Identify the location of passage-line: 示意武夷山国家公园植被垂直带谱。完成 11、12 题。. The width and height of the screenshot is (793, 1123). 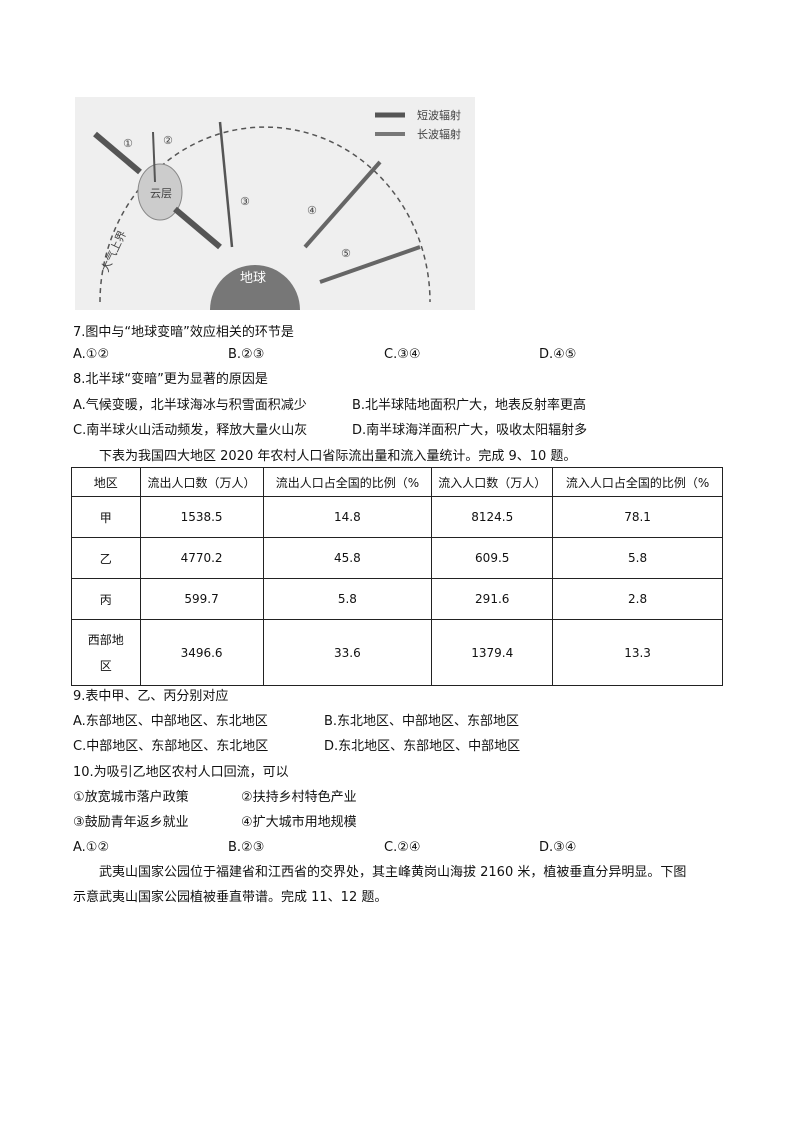
(230, 897).